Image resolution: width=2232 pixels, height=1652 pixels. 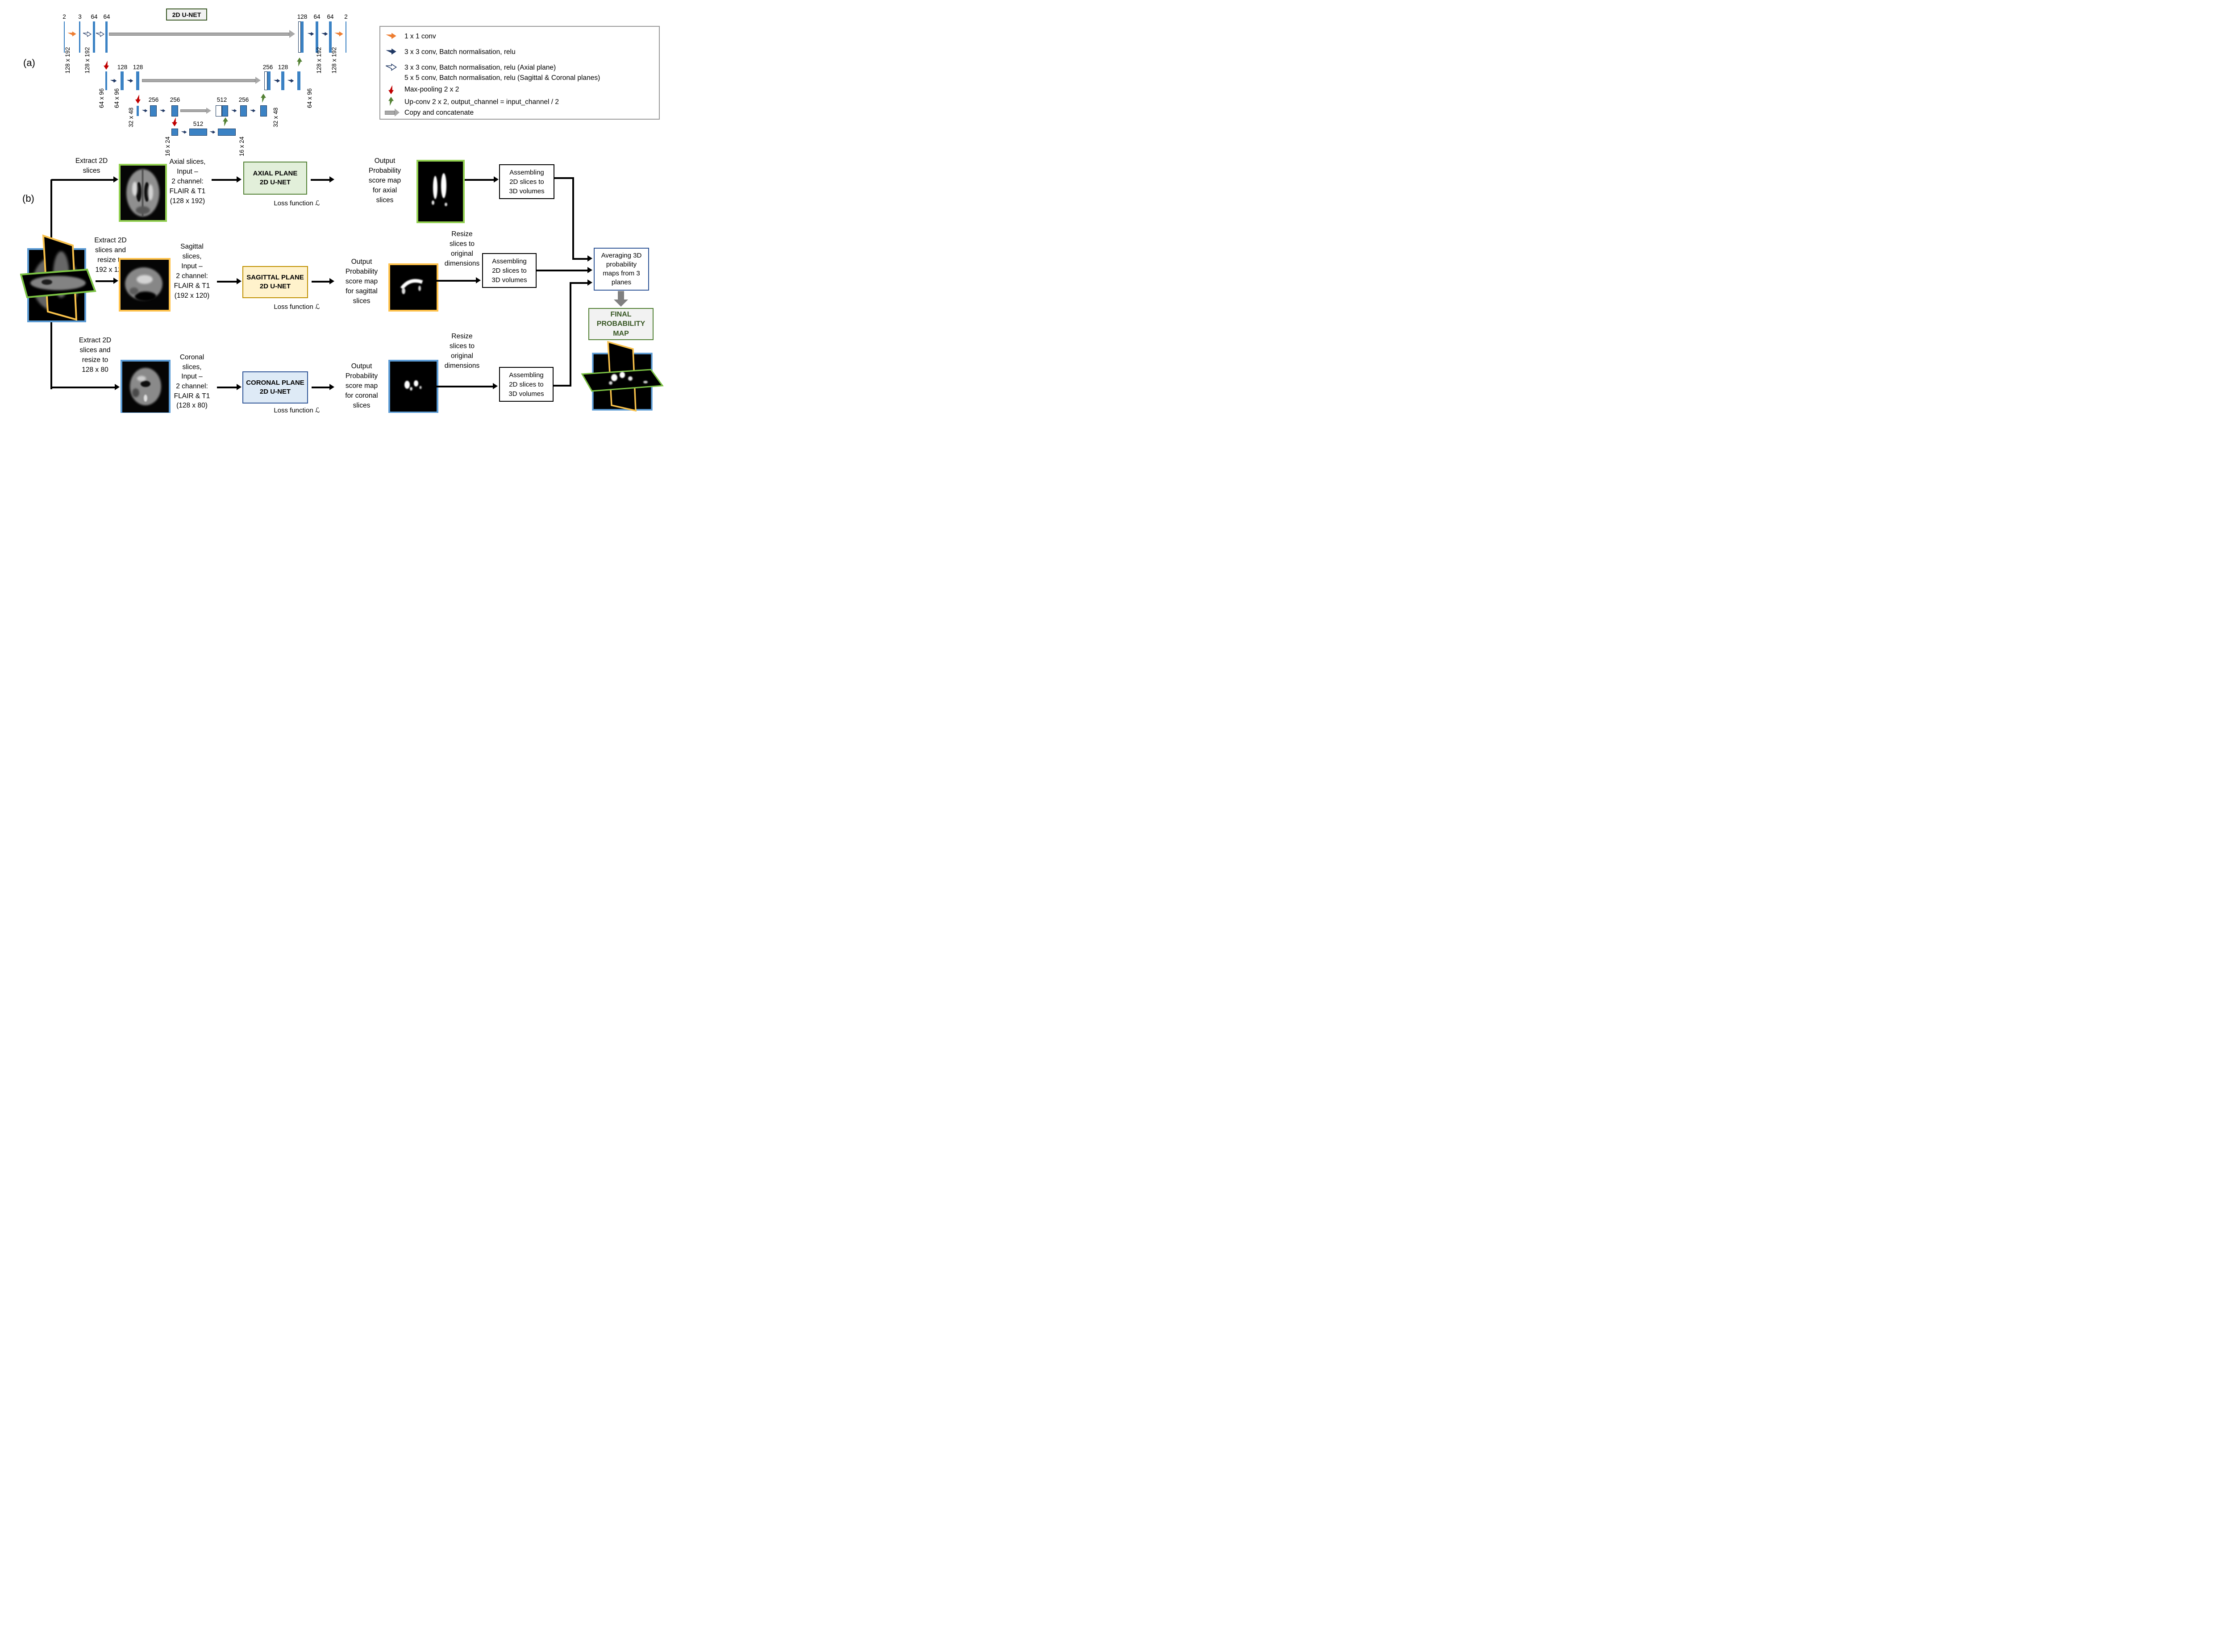 I want to click on legend-item-label: Max-pooling 2 x 2, so click(x=431, y=89).